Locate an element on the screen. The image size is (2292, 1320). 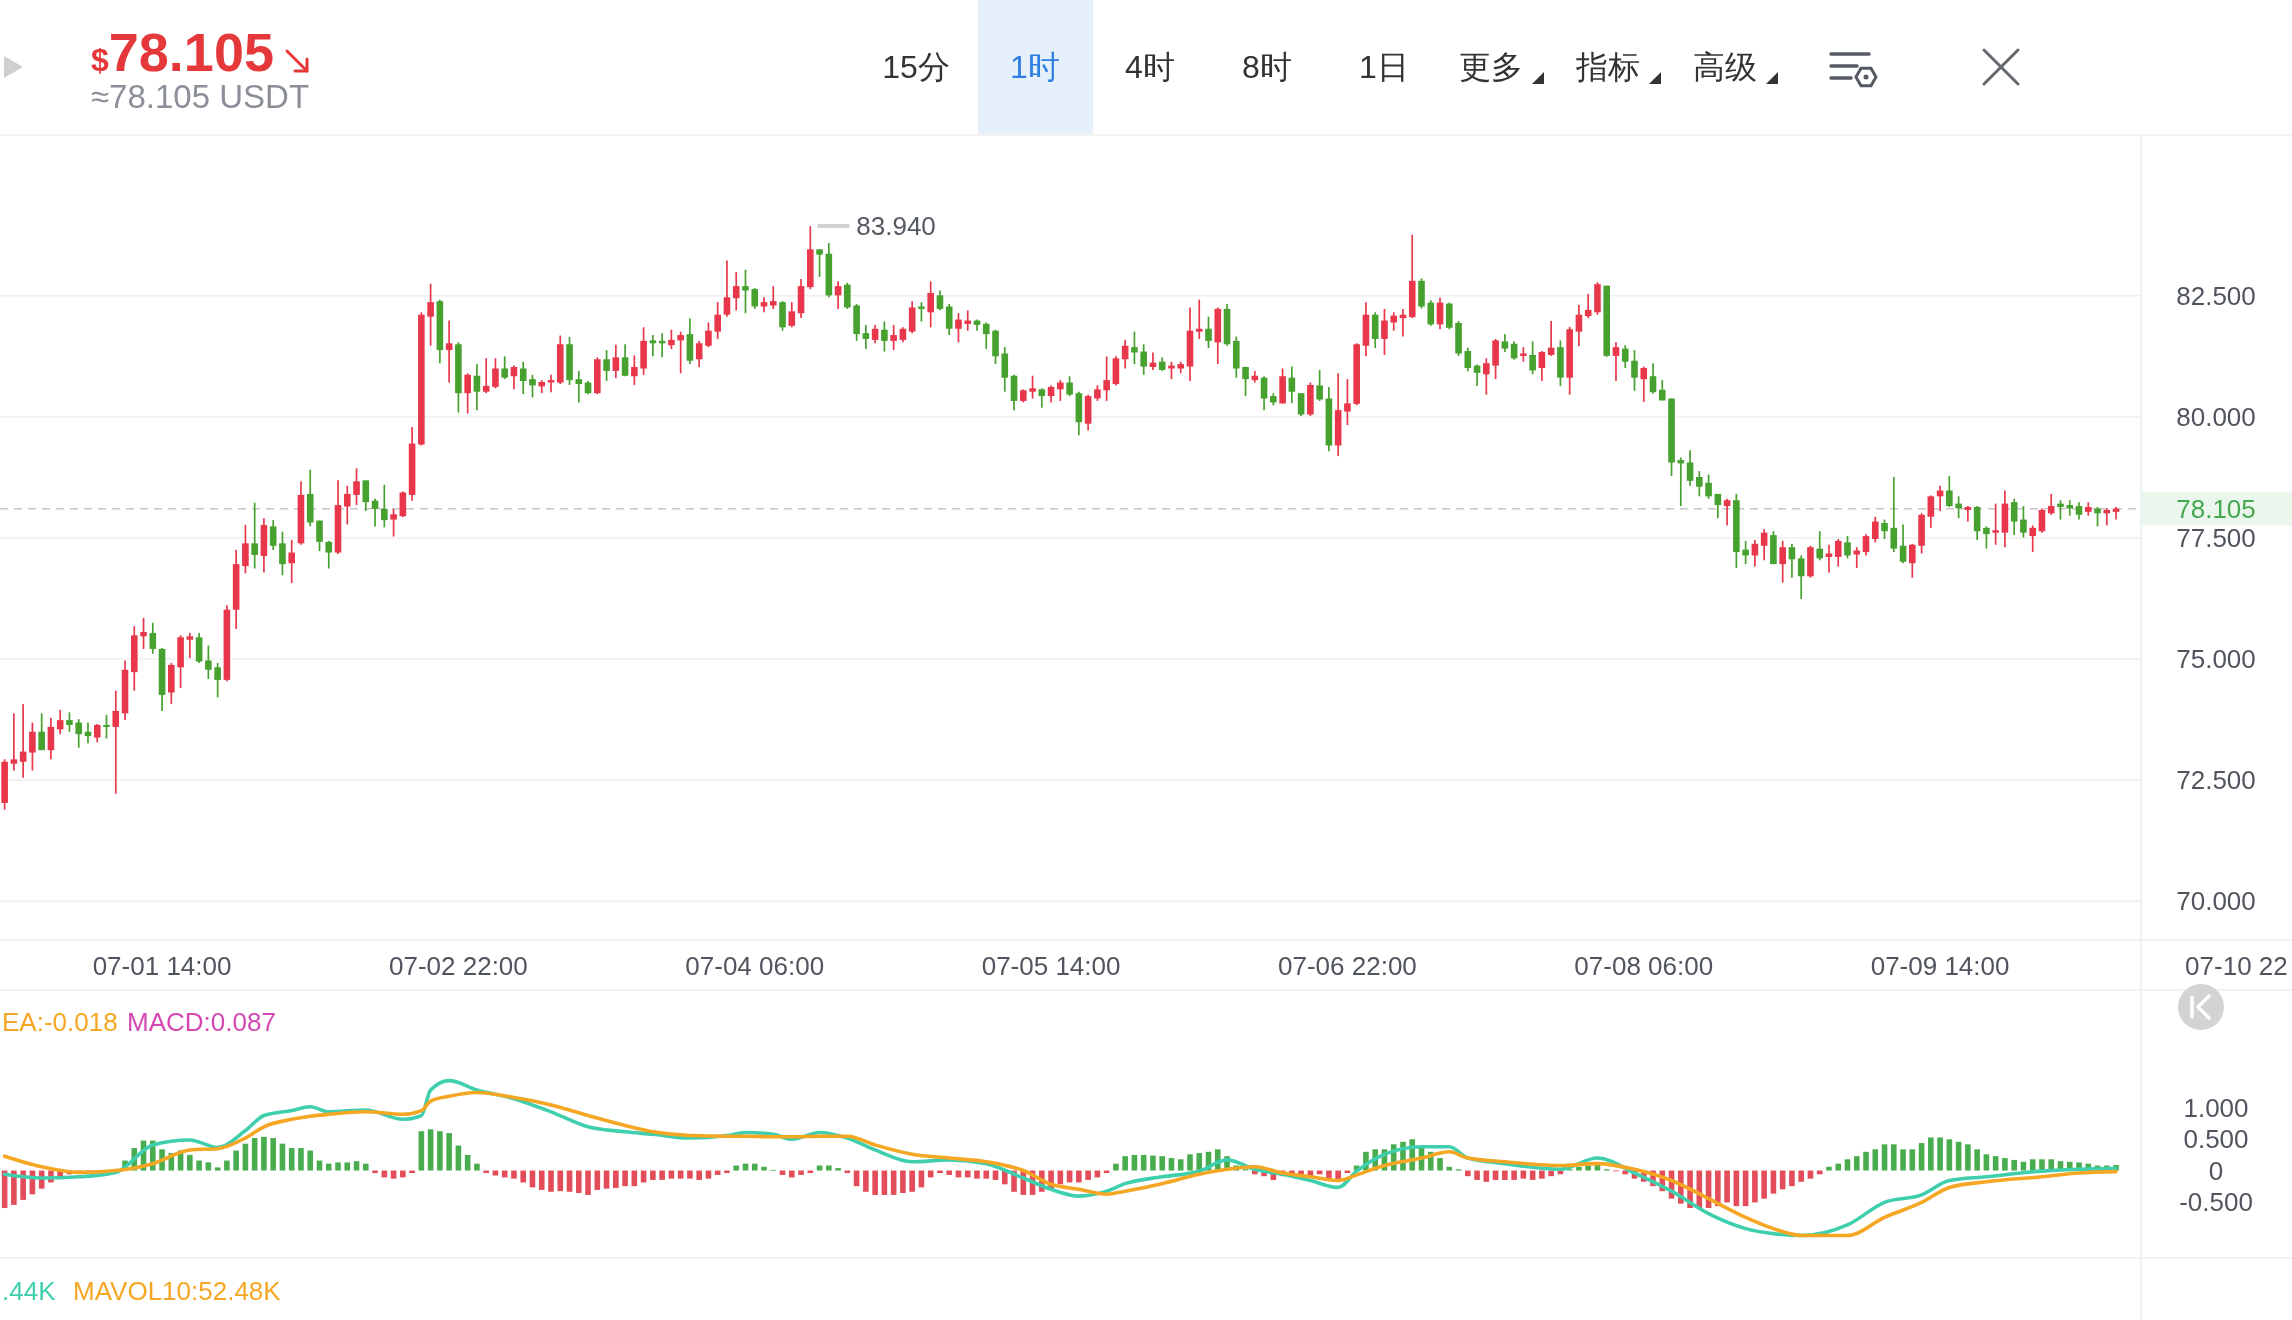
ref-line-label: 78.105 is located at coordinates (2216, 508).